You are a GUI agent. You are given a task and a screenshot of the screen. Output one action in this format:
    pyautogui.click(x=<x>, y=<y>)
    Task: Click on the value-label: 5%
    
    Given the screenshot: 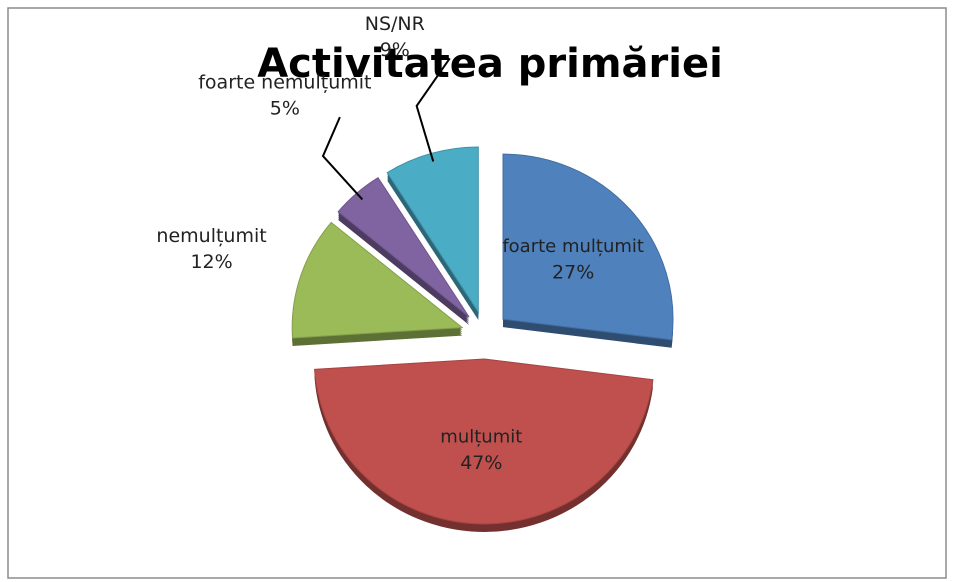 What is the action you would take?
    pyautogui.click(x=285, y=109)
    